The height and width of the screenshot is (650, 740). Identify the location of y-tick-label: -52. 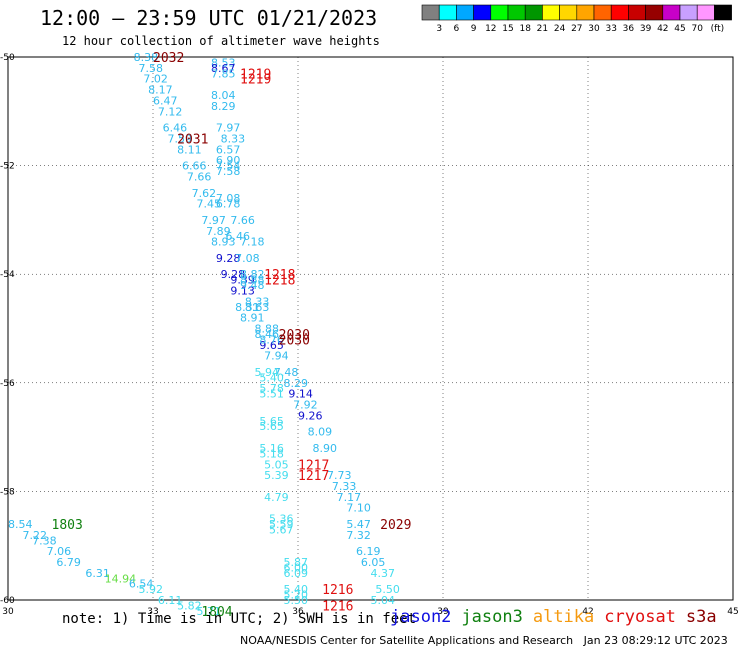
(7, 167).